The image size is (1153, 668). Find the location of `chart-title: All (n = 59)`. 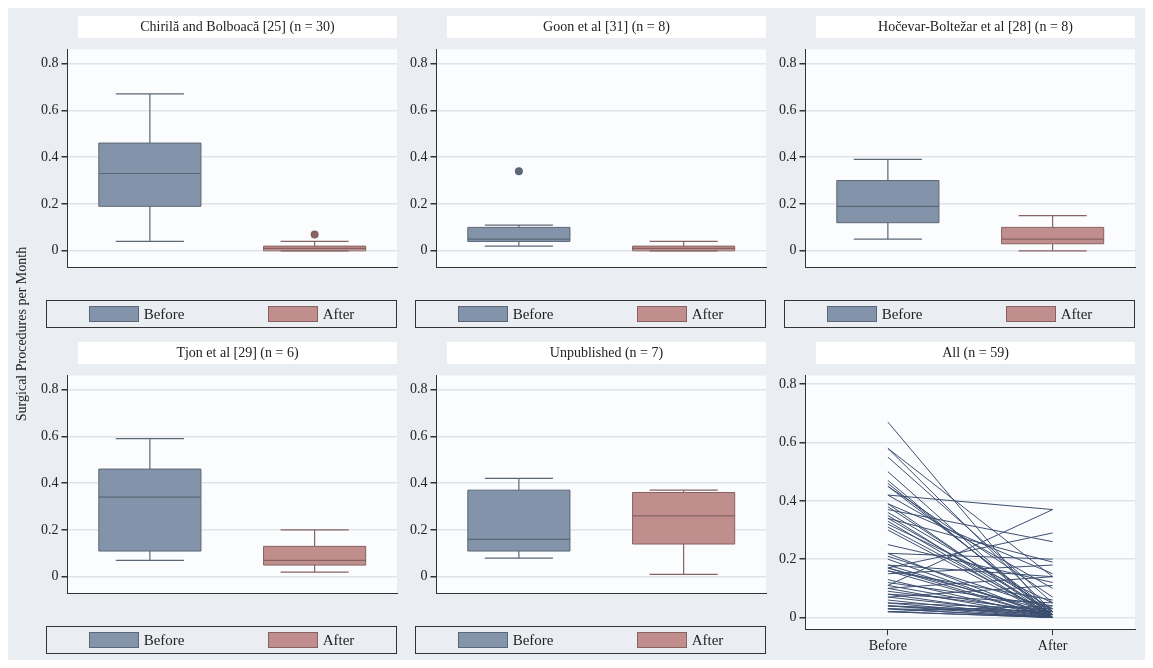

chart-title: All (n = 59) is located at coordinates (975, 352).